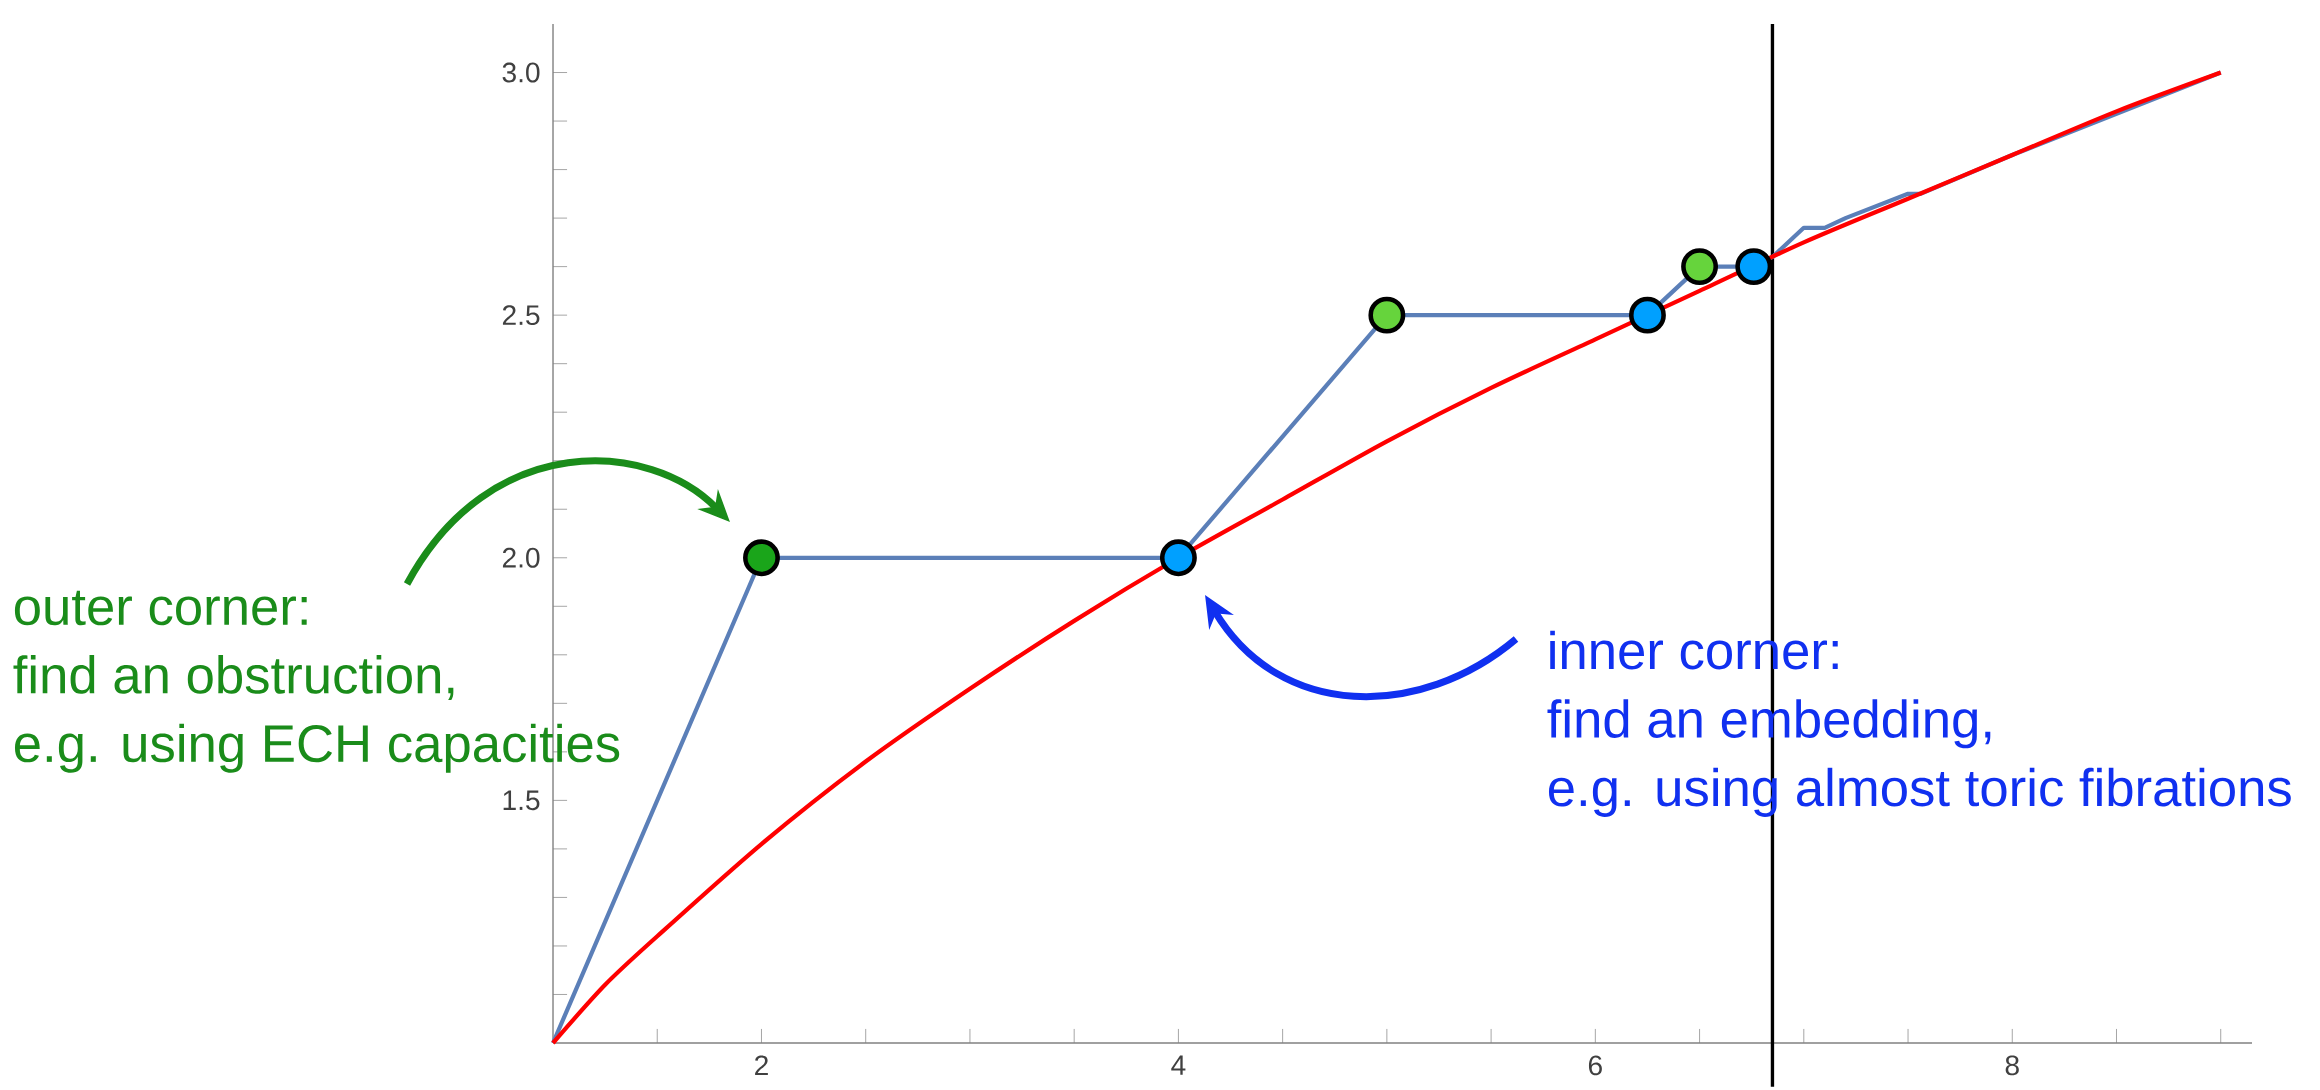  What do you see at coordinates (521, 72) in the screenshot?
I see `y-tick-label: 3.0` at bounding box center [521, 72].